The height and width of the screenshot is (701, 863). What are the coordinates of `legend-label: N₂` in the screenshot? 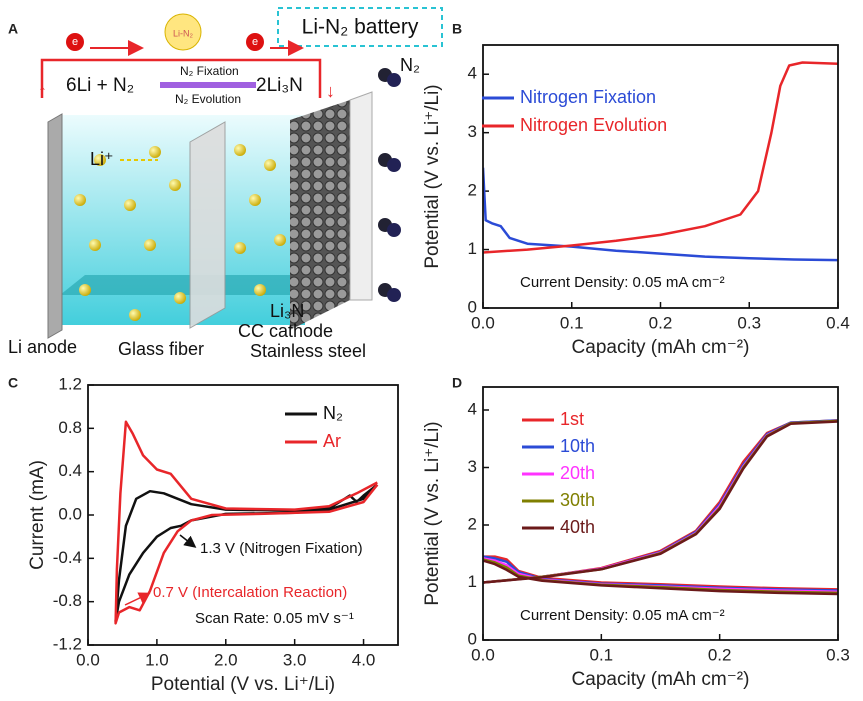 It's located at (333, 413).